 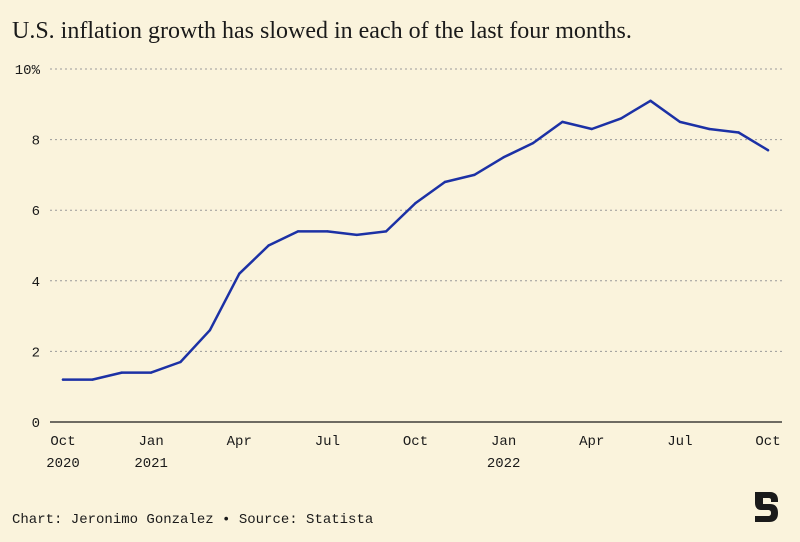 I want to click on x-tick-label: Oct 2020, so click(x=63, y=453).